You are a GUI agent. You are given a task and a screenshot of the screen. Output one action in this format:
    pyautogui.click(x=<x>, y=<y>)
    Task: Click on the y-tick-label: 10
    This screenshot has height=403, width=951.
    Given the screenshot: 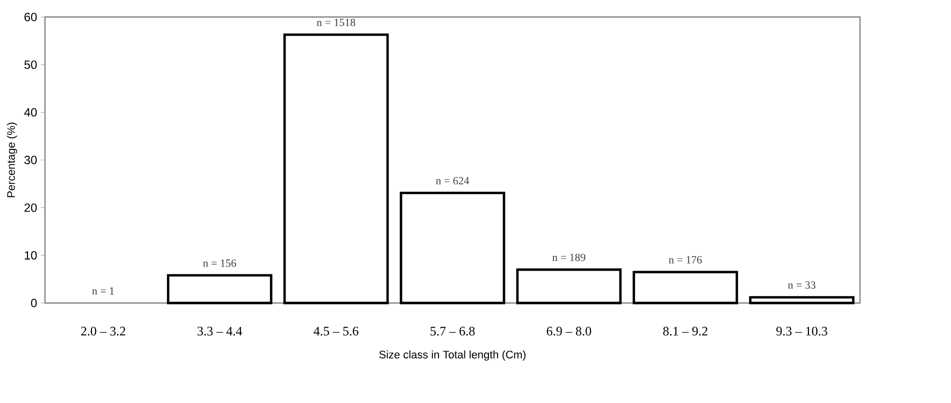 What is the action you would take?
    pyautogui.click(x=30, y=255)
    